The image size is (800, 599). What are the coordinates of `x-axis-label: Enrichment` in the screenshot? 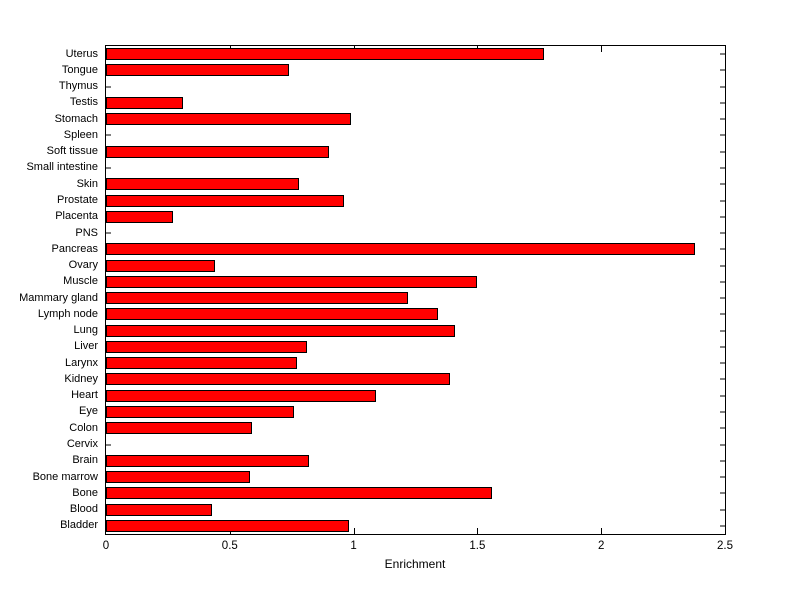 It's located at (415, 564).